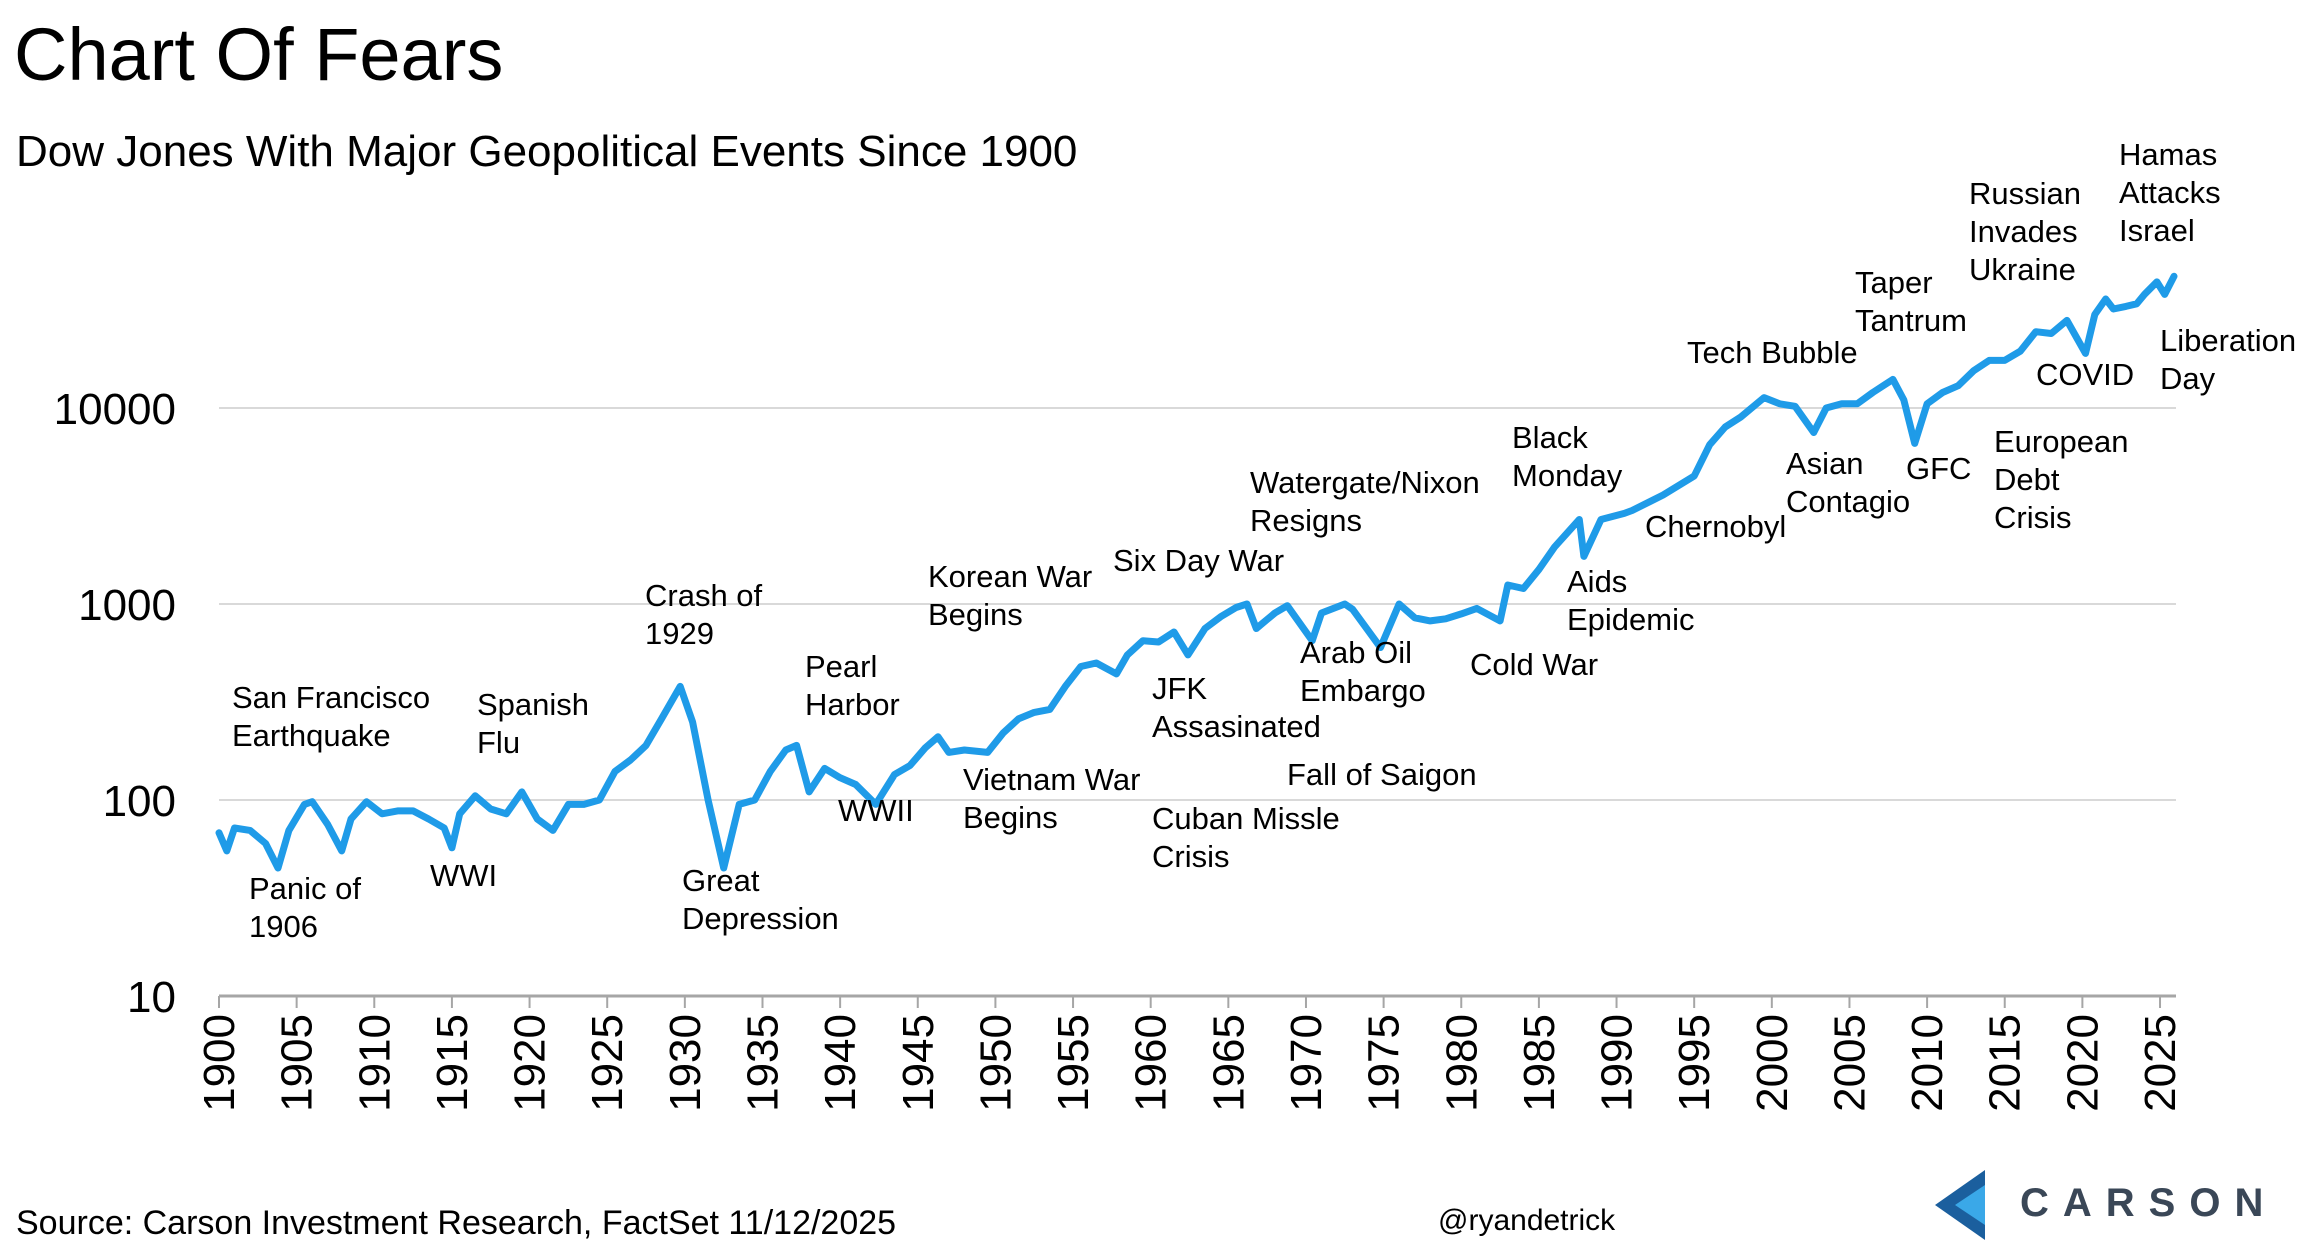  Describe the element at coordinates (2061, 479) in the screenshot. I see `event-annotation: European Debt Crisis` at that location.